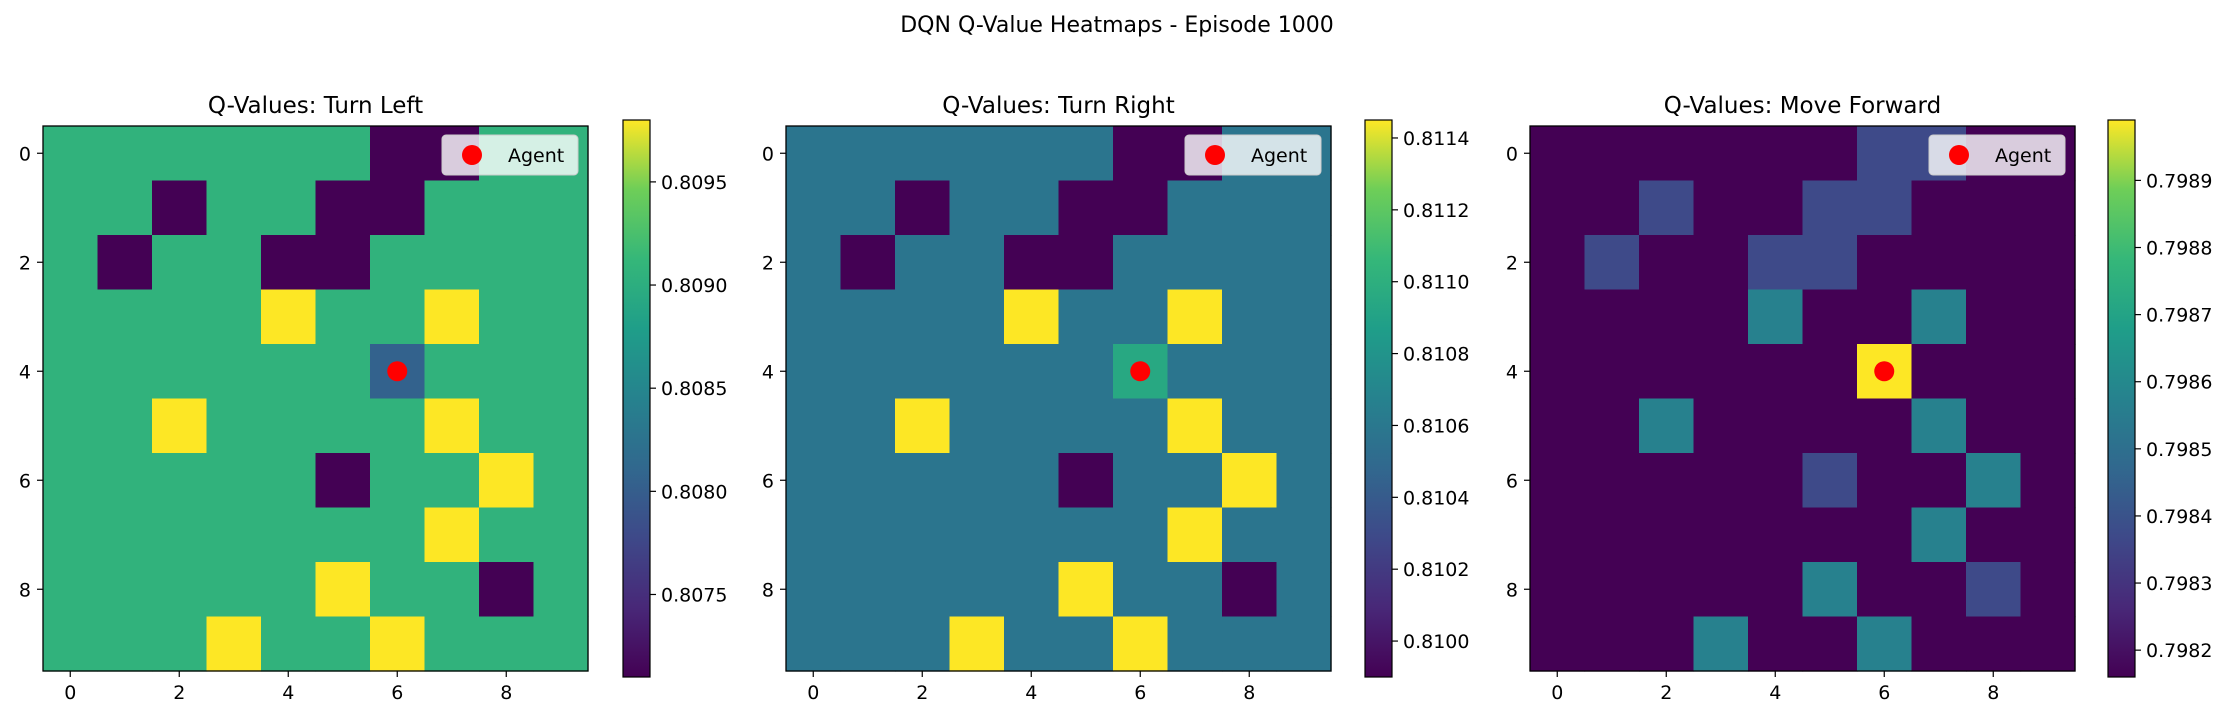 The image size is (2235, 722). Describe the element at coordinates (2179, 316) in the screenshot. I see `colorbar-tick-label: 0.7987` at that location.